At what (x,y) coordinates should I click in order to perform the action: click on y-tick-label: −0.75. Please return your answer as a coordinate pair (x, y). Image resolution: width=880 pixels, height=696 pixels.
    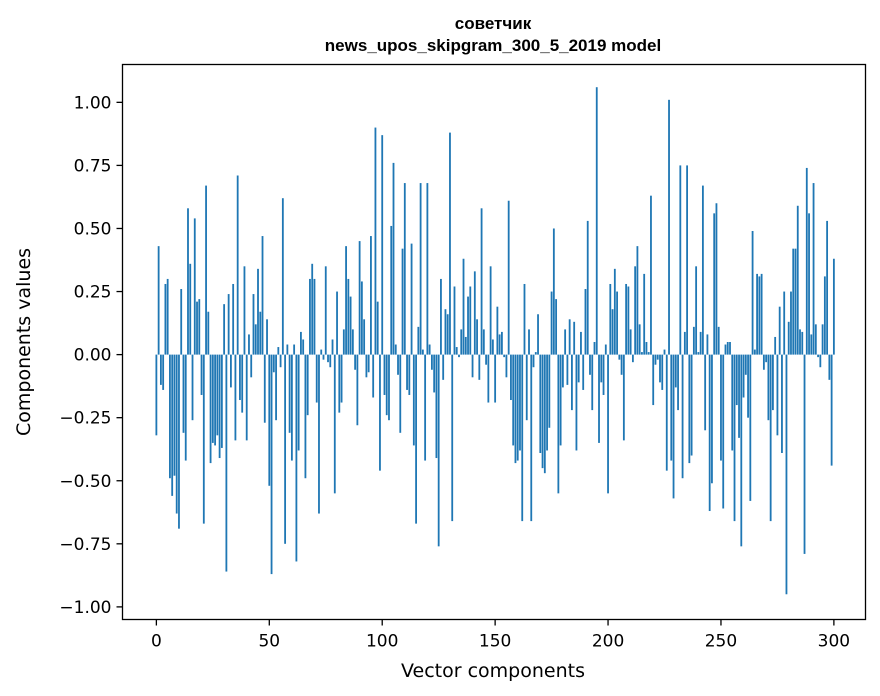
    Looking at the image, I should click on (85, 545).